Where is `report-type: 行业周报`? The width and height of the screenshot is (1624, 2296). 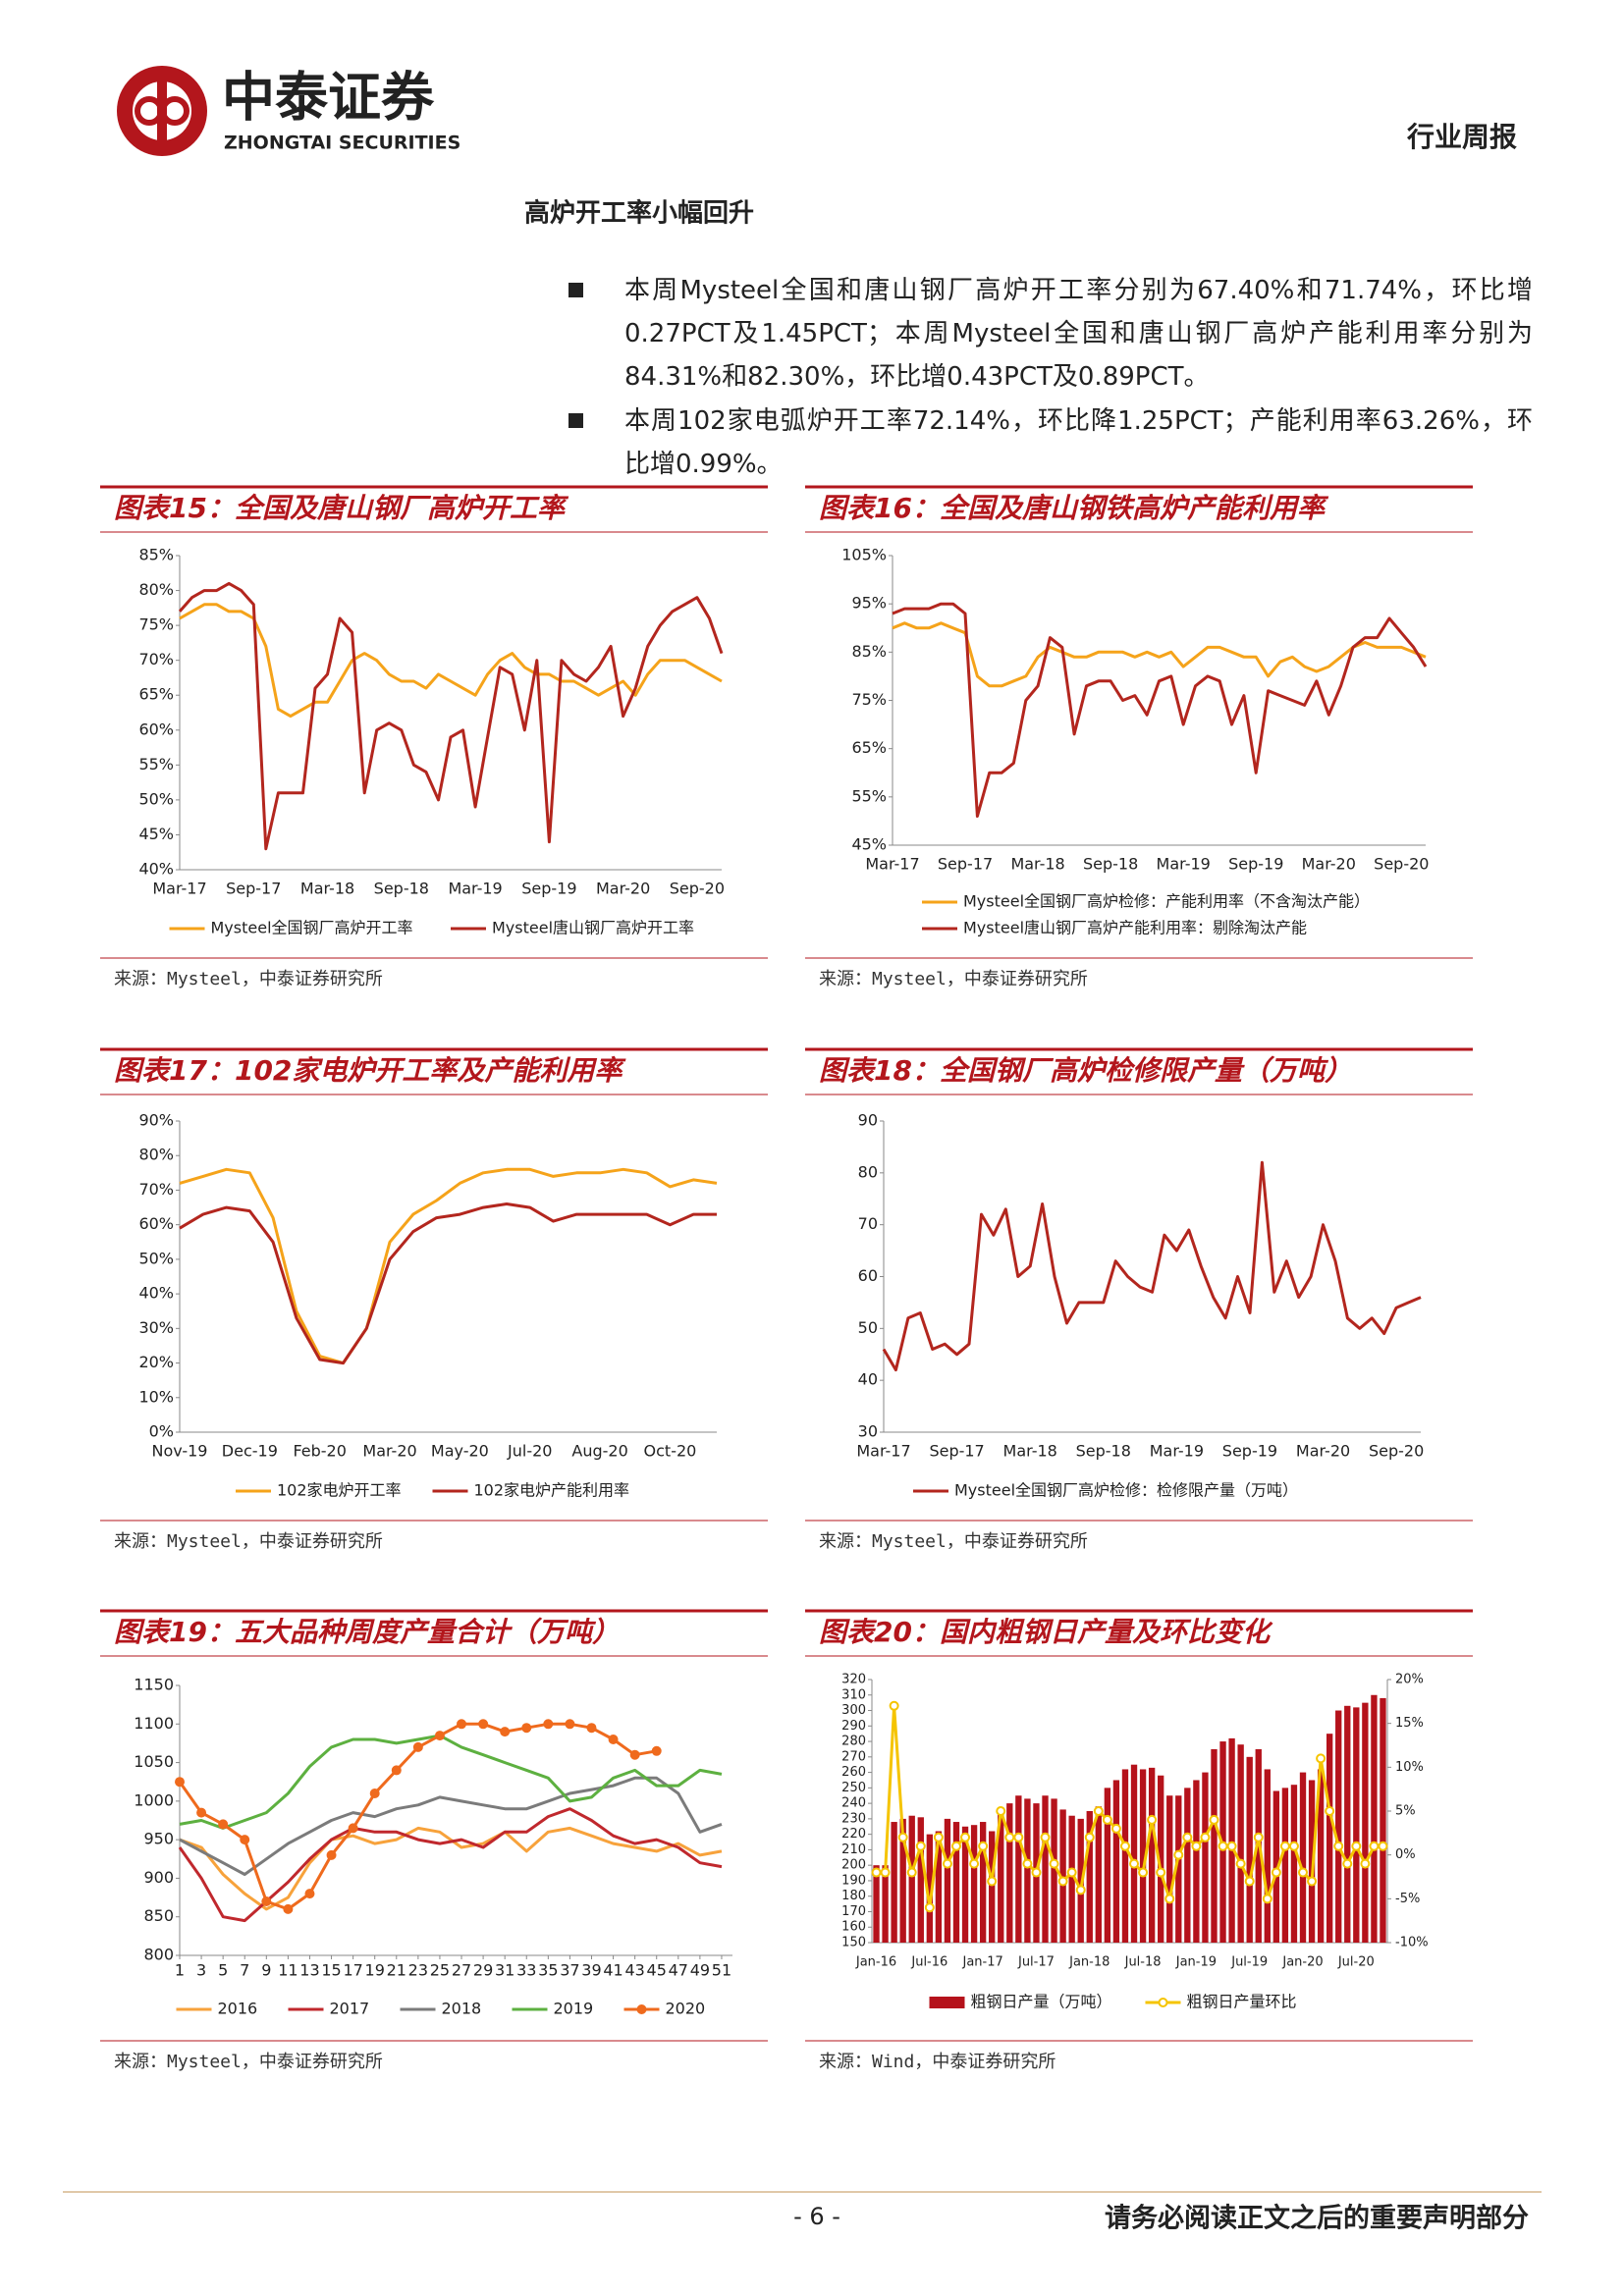 report-type: 行业周报 is located at coordinates (1461, 137).